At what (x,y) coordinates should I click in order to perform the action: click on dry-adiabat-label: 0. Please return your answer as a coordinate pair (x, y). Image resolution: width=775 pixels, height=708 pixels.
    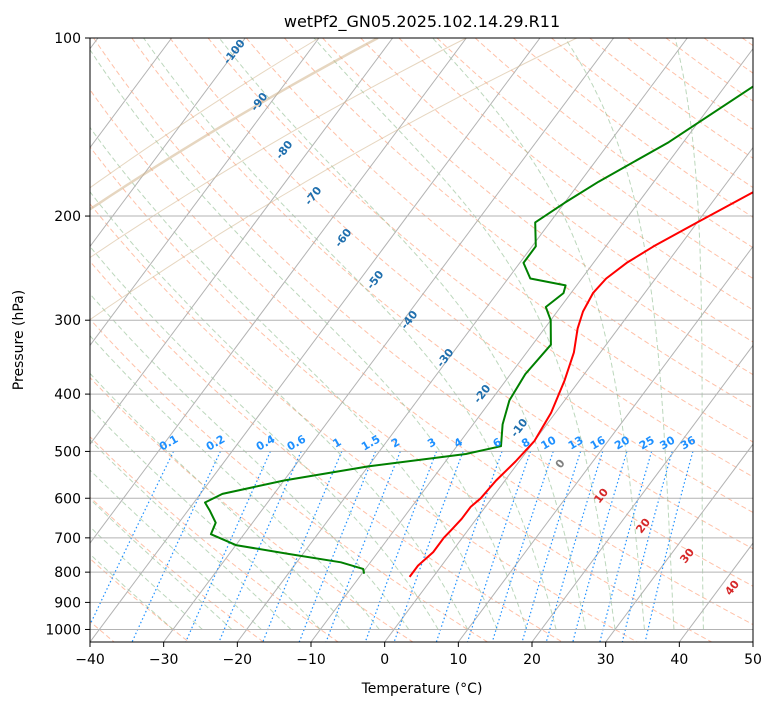
    Looking at the image, I should click on (560, 464).